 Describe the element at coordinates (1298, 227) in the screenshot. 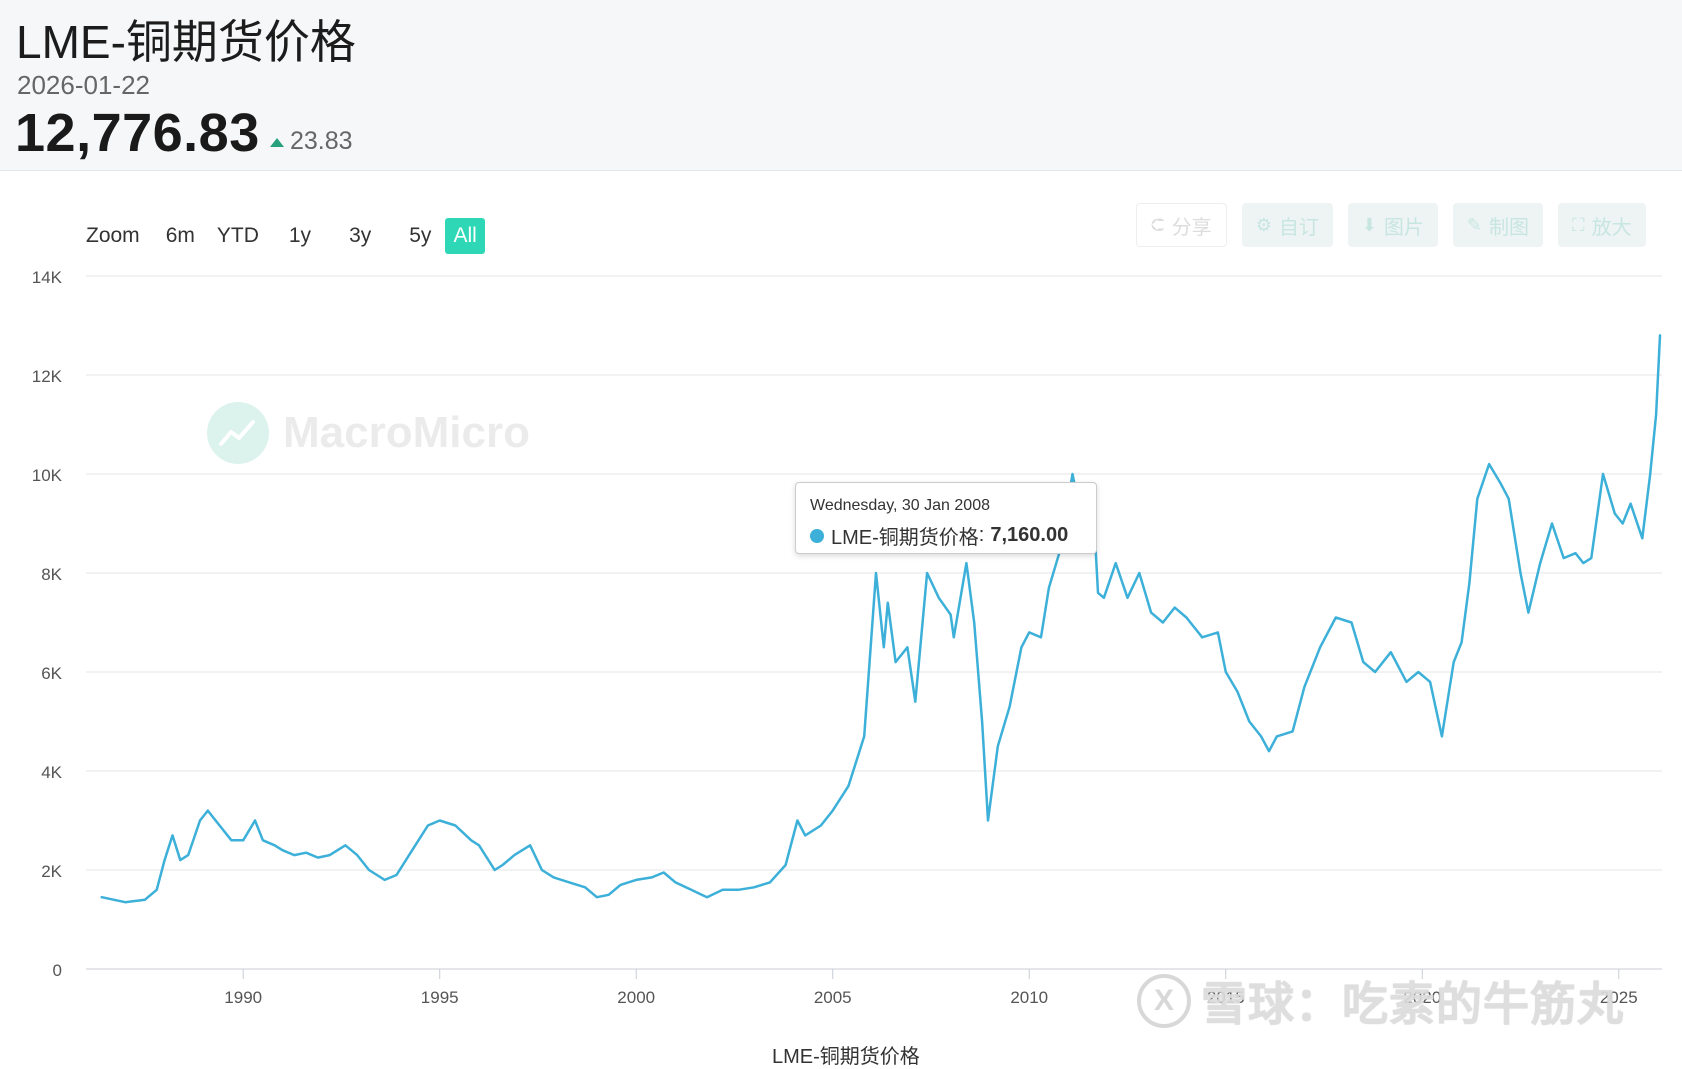

I see `customize-label: 自订` at that location.